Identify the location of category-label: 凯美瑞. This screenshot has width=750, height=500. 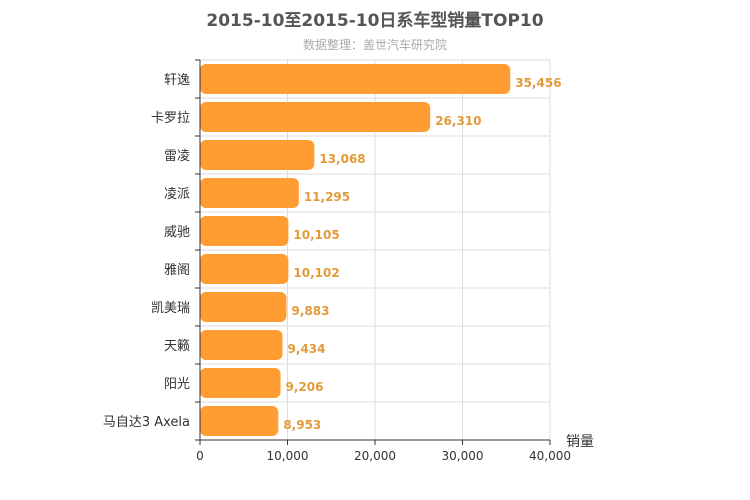
(170, 308).